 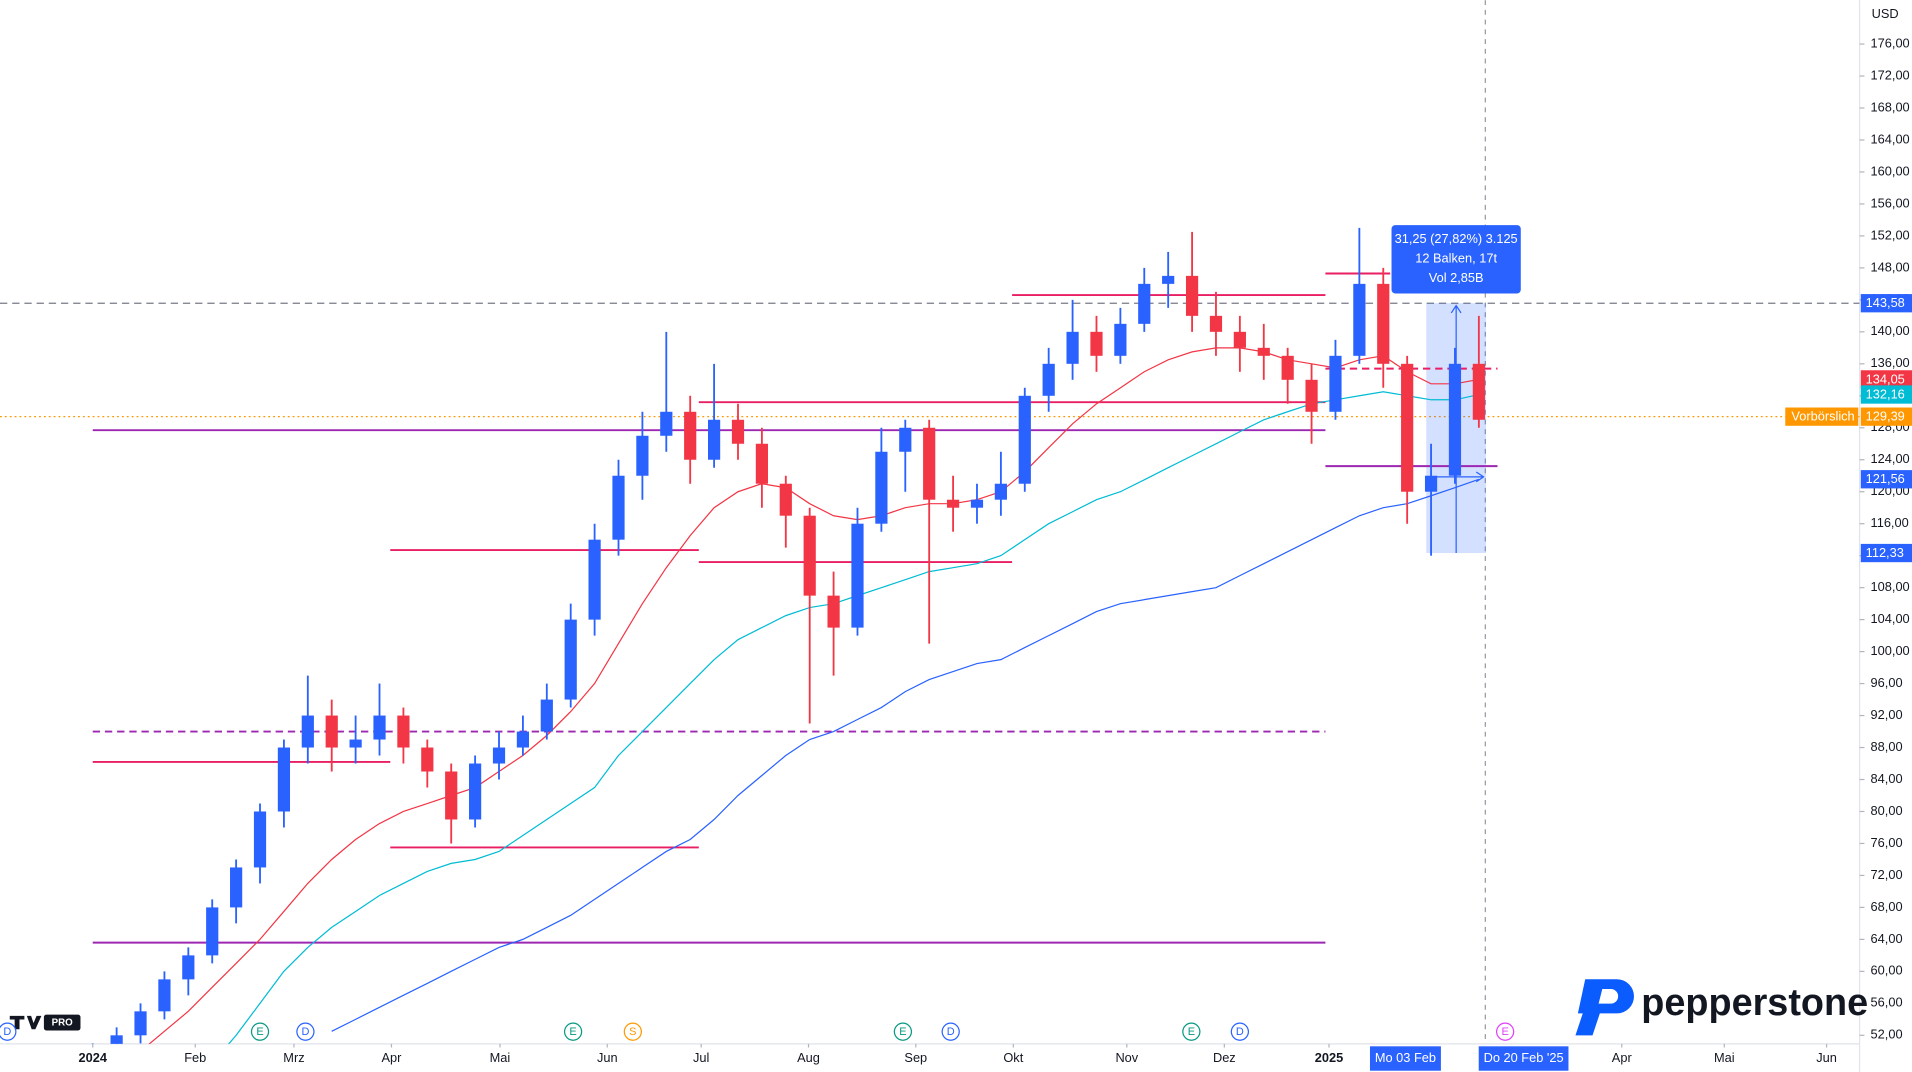 What do you see at coordinates (1885, 378) in the screenshot?
I see `price-badge-label: 134,05` at bounding box center [1885, 378].